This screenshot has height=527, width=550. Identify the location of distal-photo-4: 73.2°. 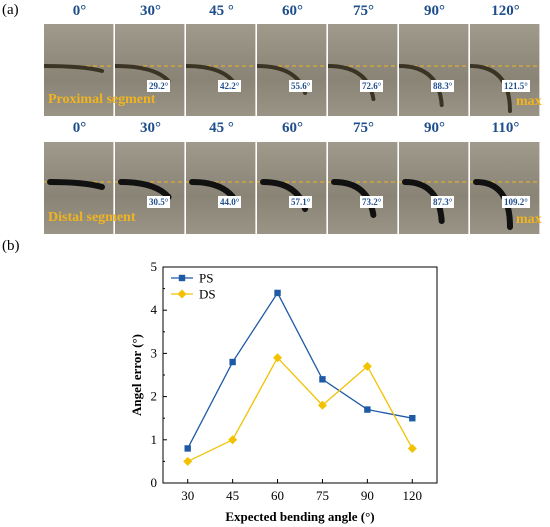
(363, 188).